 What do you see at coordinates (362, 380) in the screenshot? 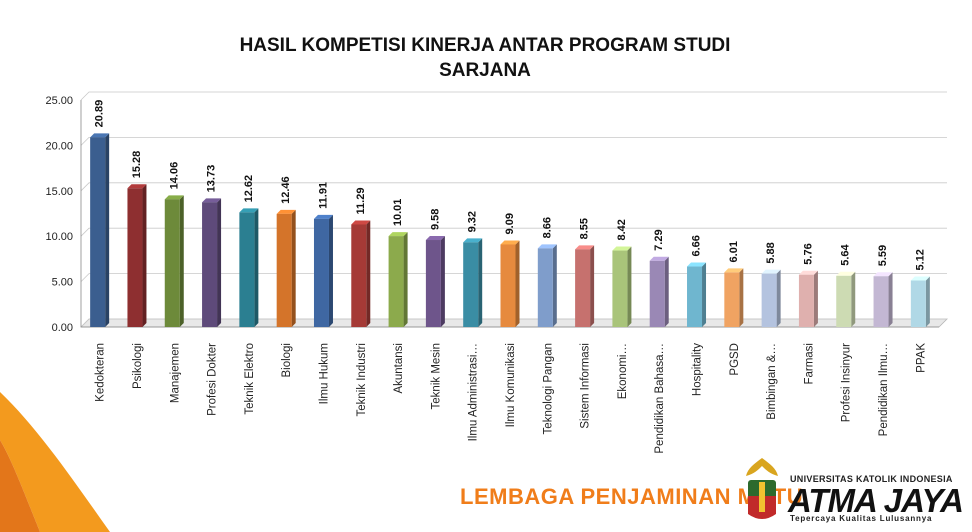
I see `x-tick-label: Teknik Industri` at bounding box center [362, 380].